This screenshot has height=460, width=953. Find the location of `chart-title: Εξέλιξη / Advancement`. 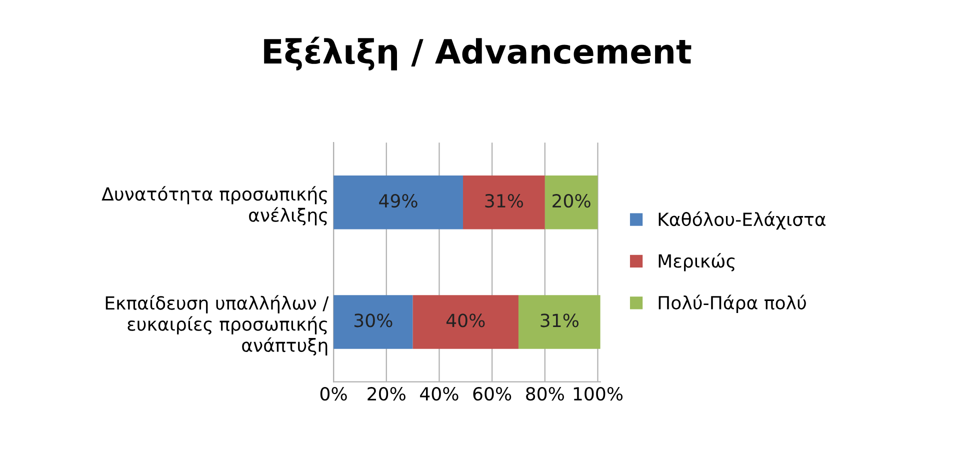

chart-title: Εξέλιξη / Advancement is located at coordinates (478, 53).